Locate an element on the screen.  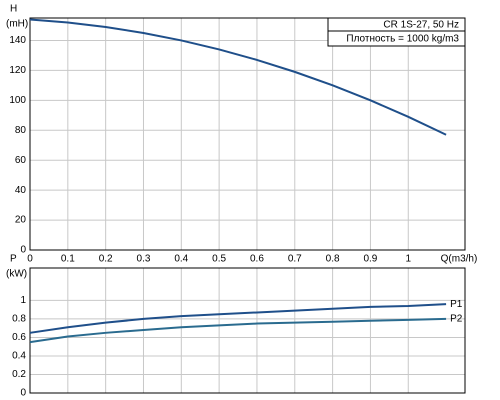
y-tick-label: 40 is located at coordinates (21, 190).